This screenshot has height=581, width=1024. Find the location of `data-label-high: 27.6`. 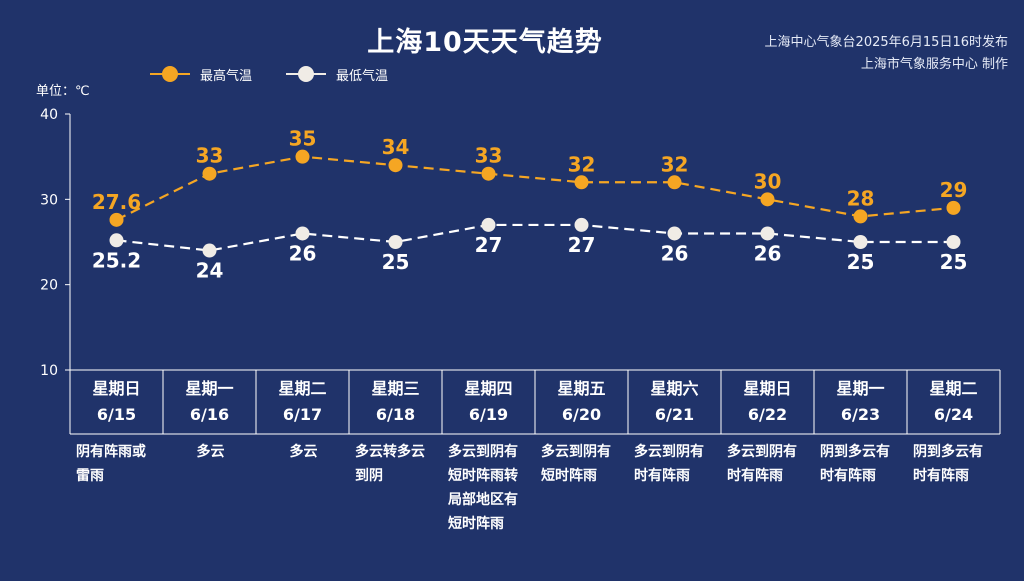

data-label-high: 27.6 is located at coordinates (116, 202).